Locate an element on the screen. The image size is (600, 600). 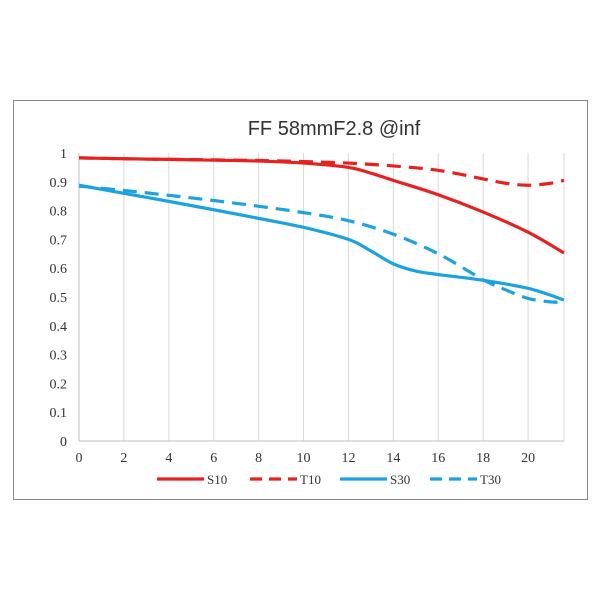
legend: S10 T10 S30 T30 is located at coordinates (329, 479).